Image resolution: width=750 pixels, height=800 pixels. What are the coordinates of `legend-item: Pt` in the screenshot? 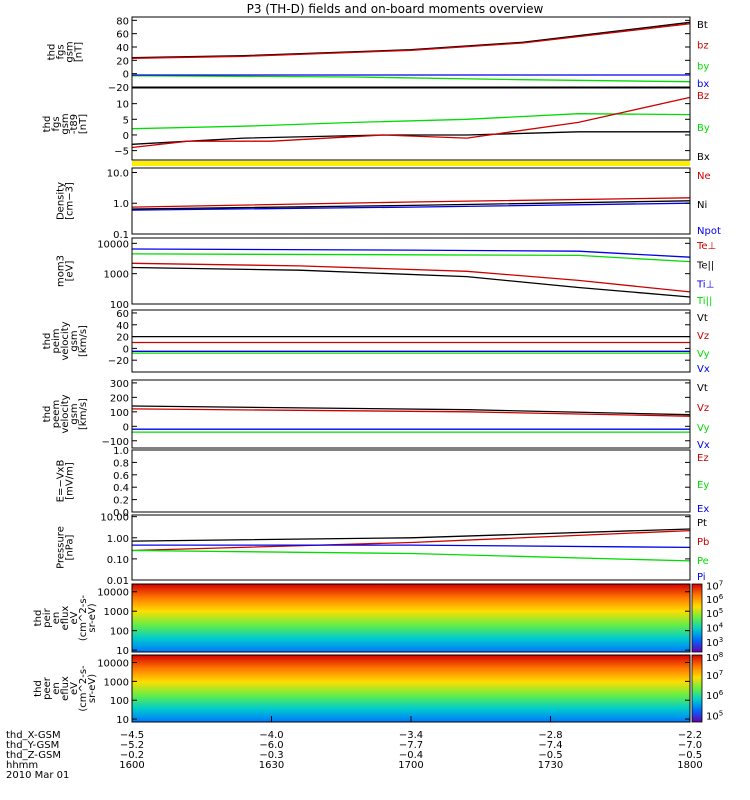 It's located at (702, 523).